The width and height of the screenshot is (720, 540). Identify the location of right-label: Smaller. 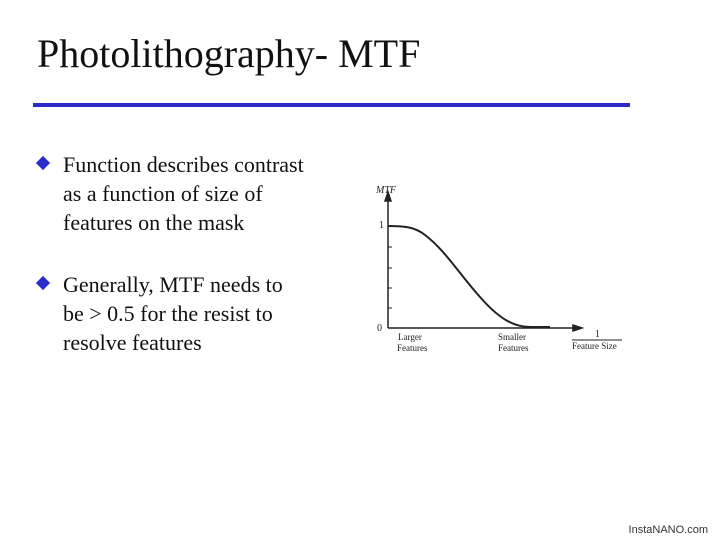
(512, 337).